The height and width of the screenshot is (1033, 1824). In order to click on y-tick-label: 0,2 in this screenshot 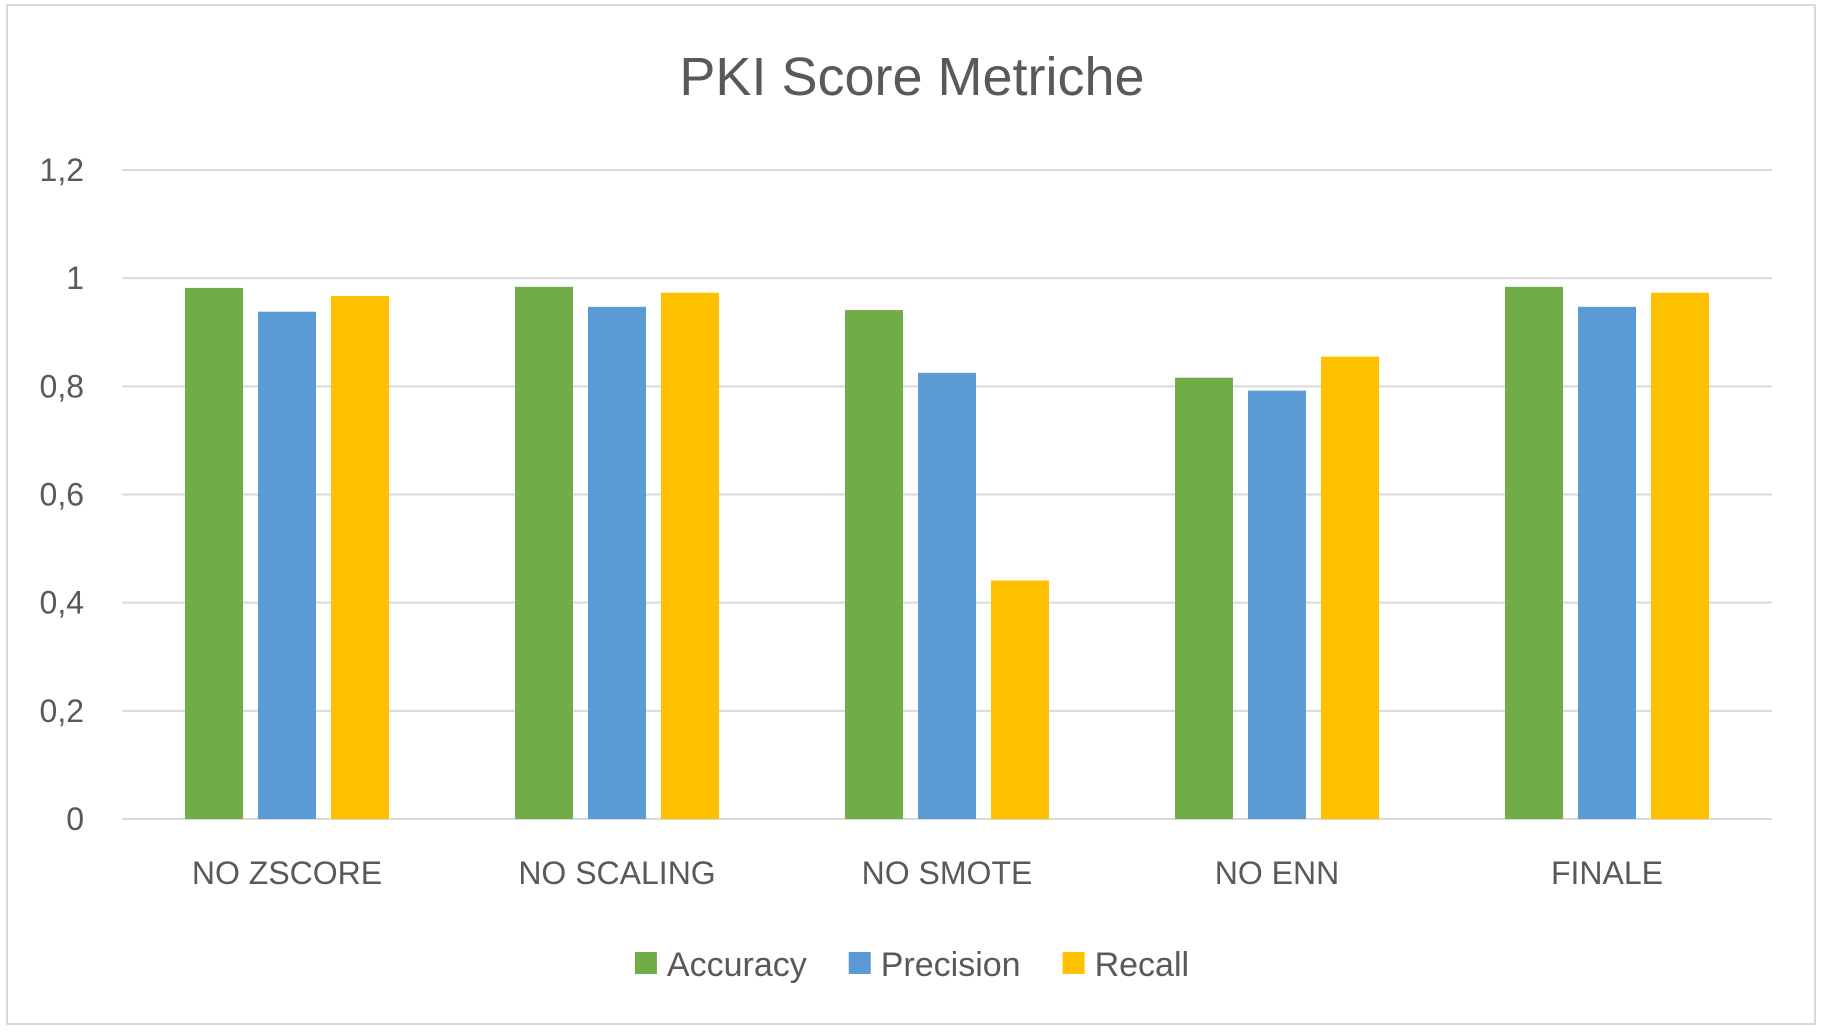, I will do `click(62, 711)`.